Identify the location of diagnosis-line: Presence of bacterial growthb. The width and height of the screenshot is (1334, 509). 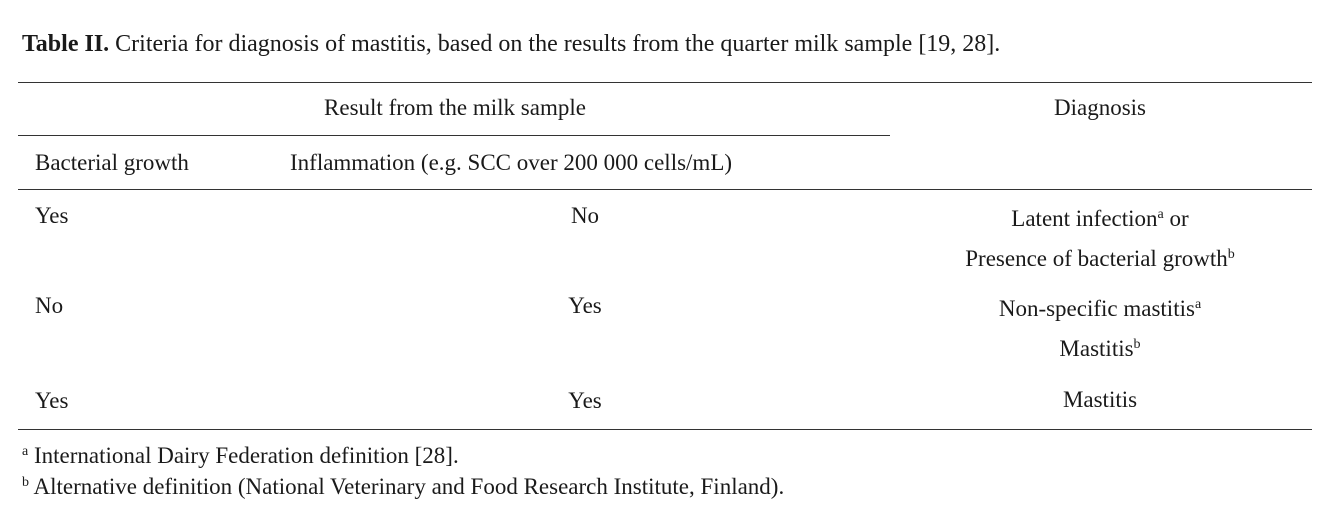
(1099, 257).